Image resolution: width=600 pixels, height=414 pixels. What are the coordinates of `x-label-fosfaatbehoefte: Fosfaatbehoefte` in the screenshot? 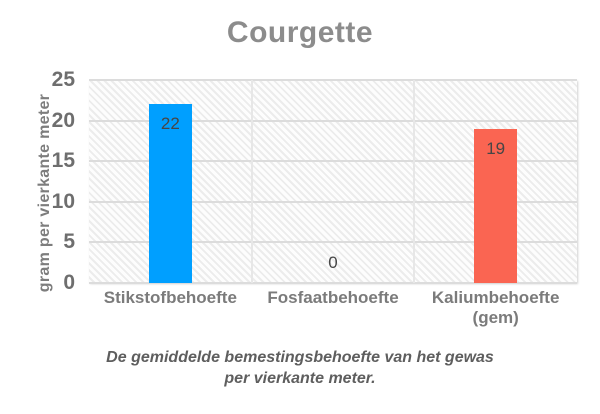 It's located at (333, 308).